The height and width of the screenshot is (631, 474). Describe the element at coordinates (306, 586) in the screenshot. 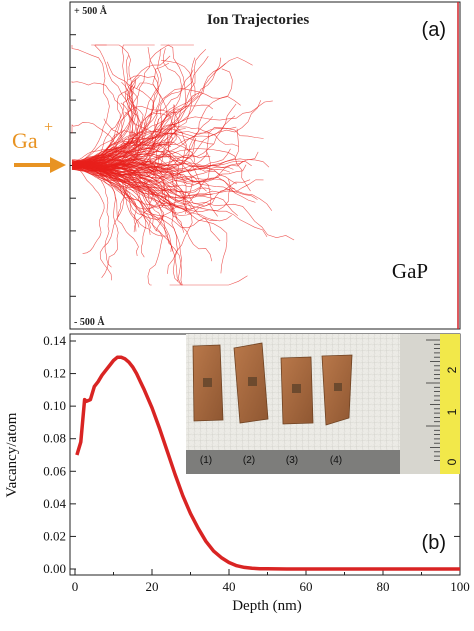

I see `x-tick-label: 60` at that location.